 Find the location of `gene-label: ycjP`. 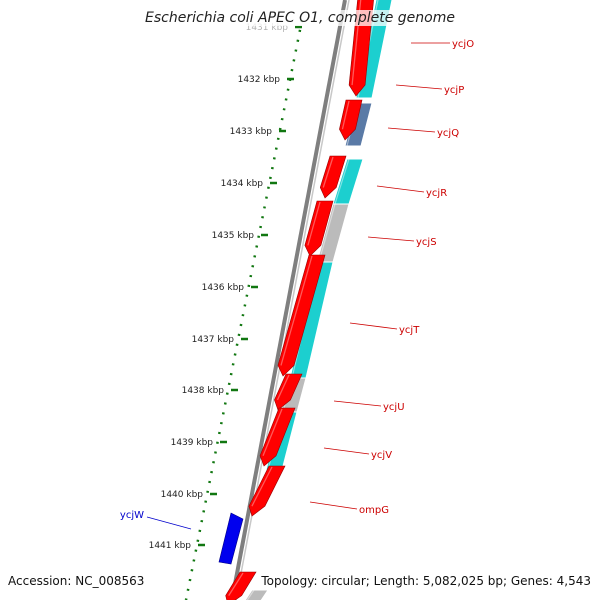

gene-label: ycjP is located at coordinates (454, 90).